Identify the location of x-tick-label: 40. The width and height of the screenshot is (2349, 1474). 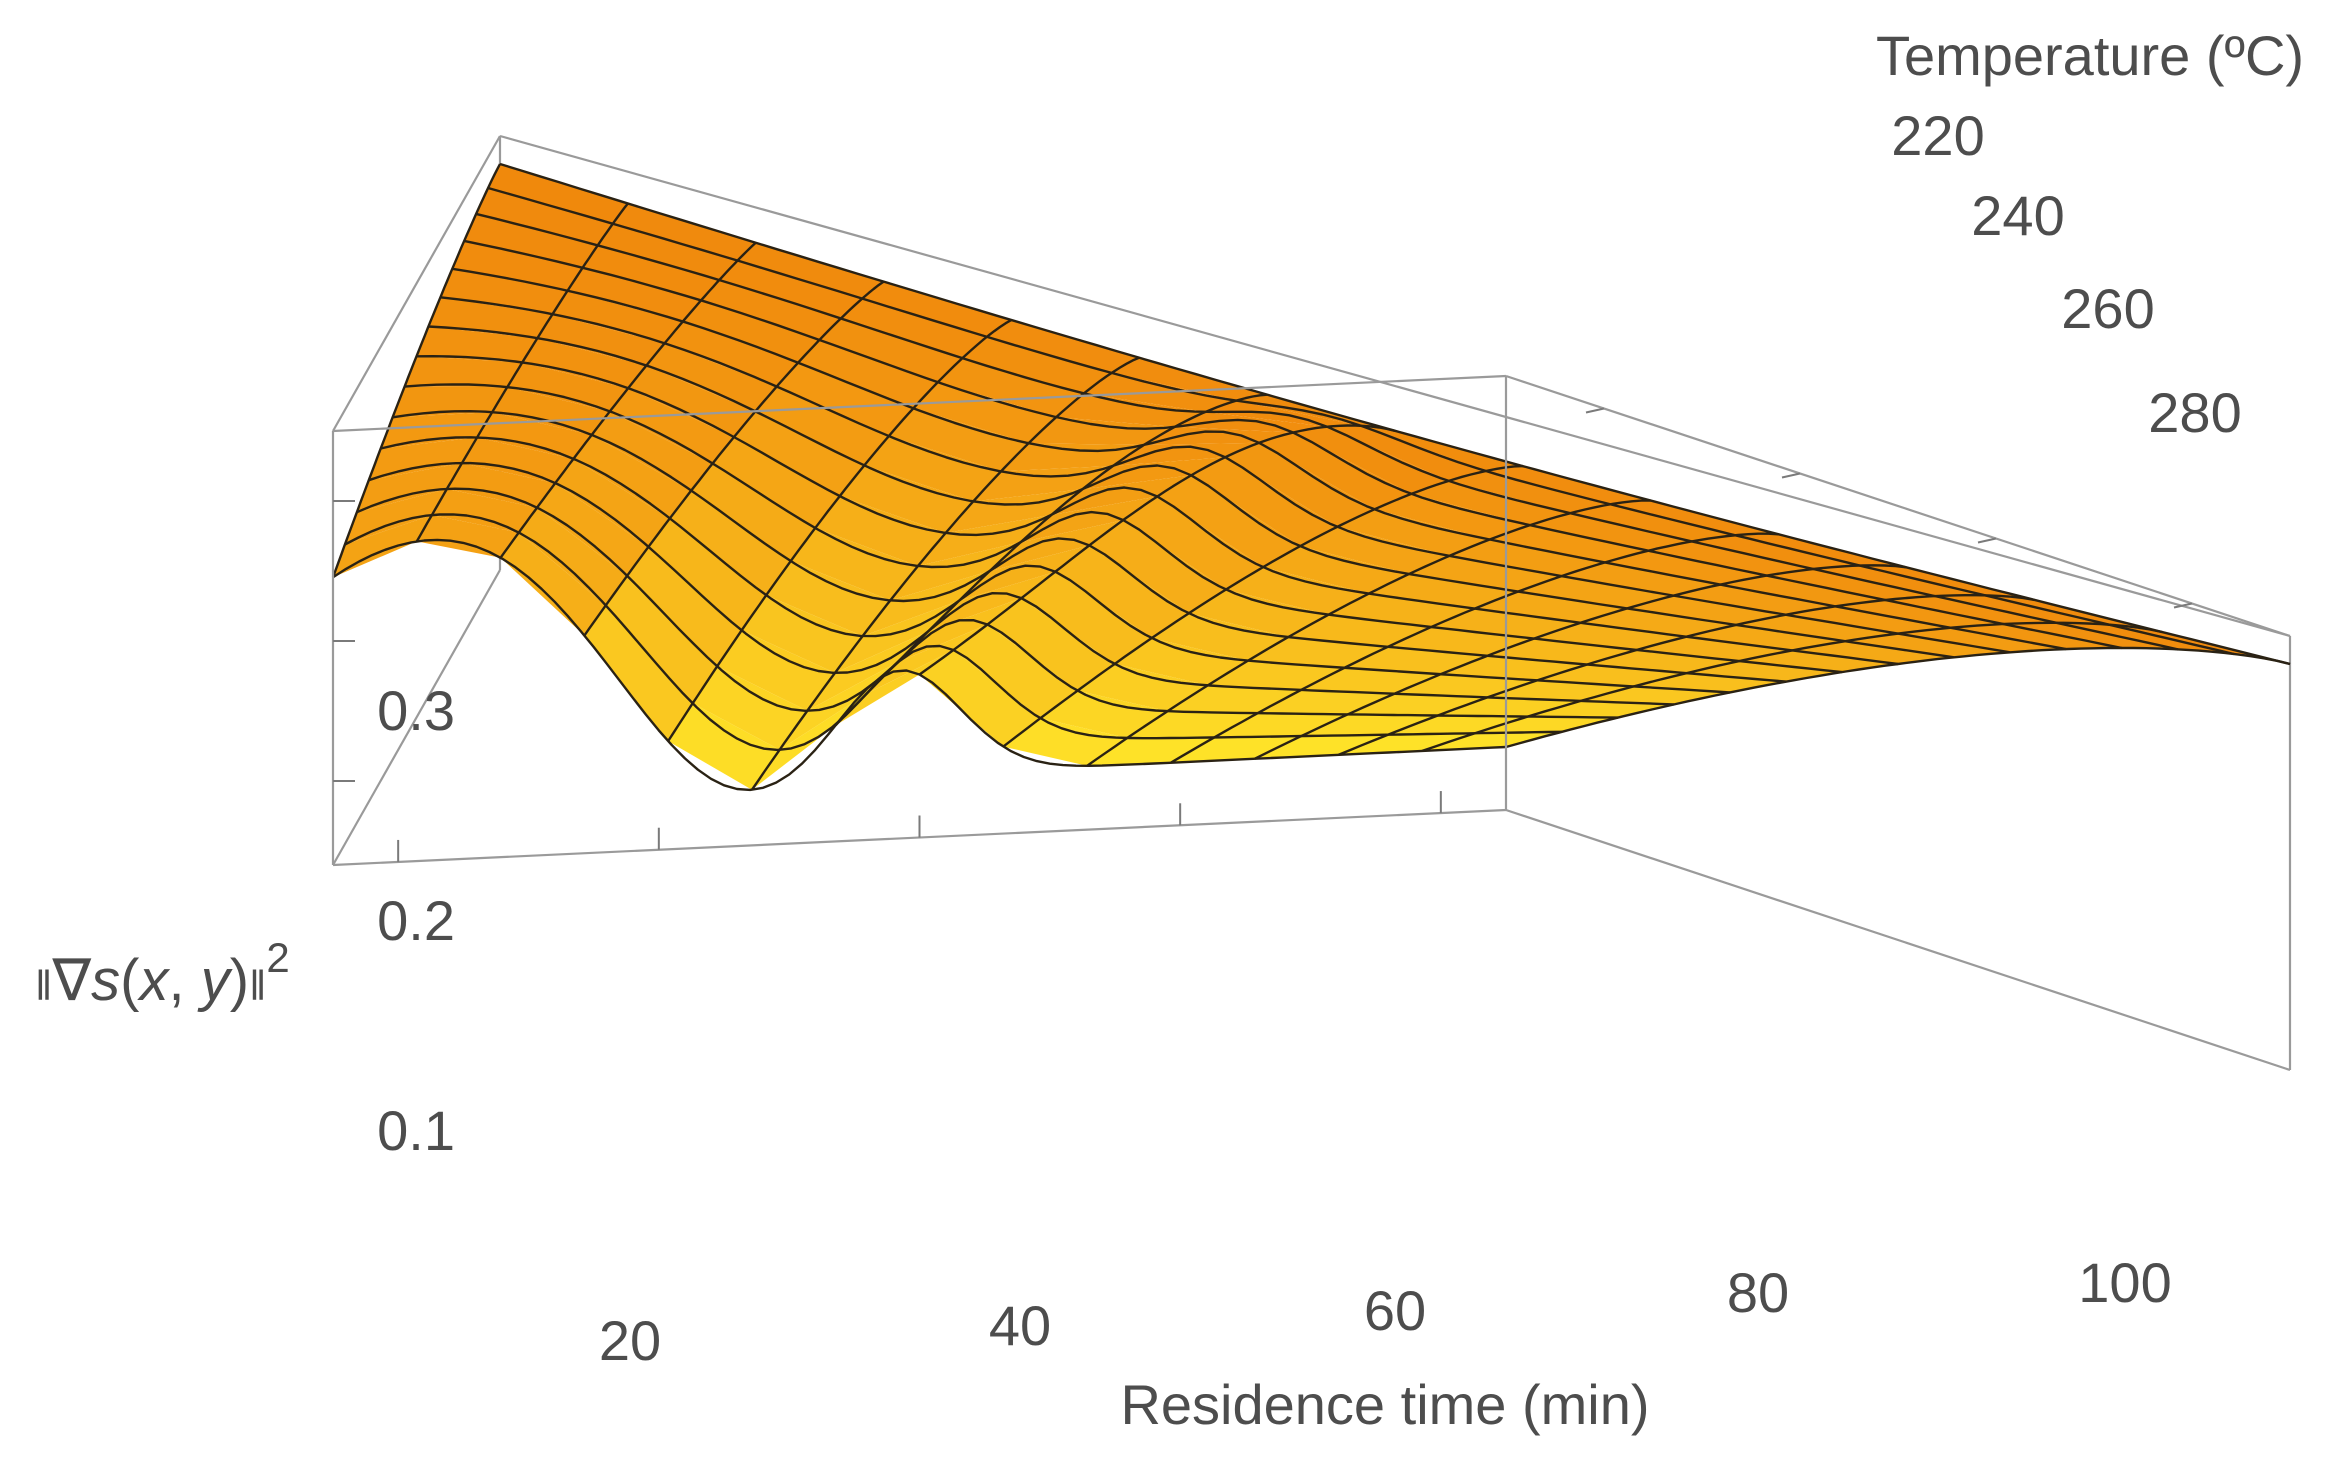
(1020, 1325).